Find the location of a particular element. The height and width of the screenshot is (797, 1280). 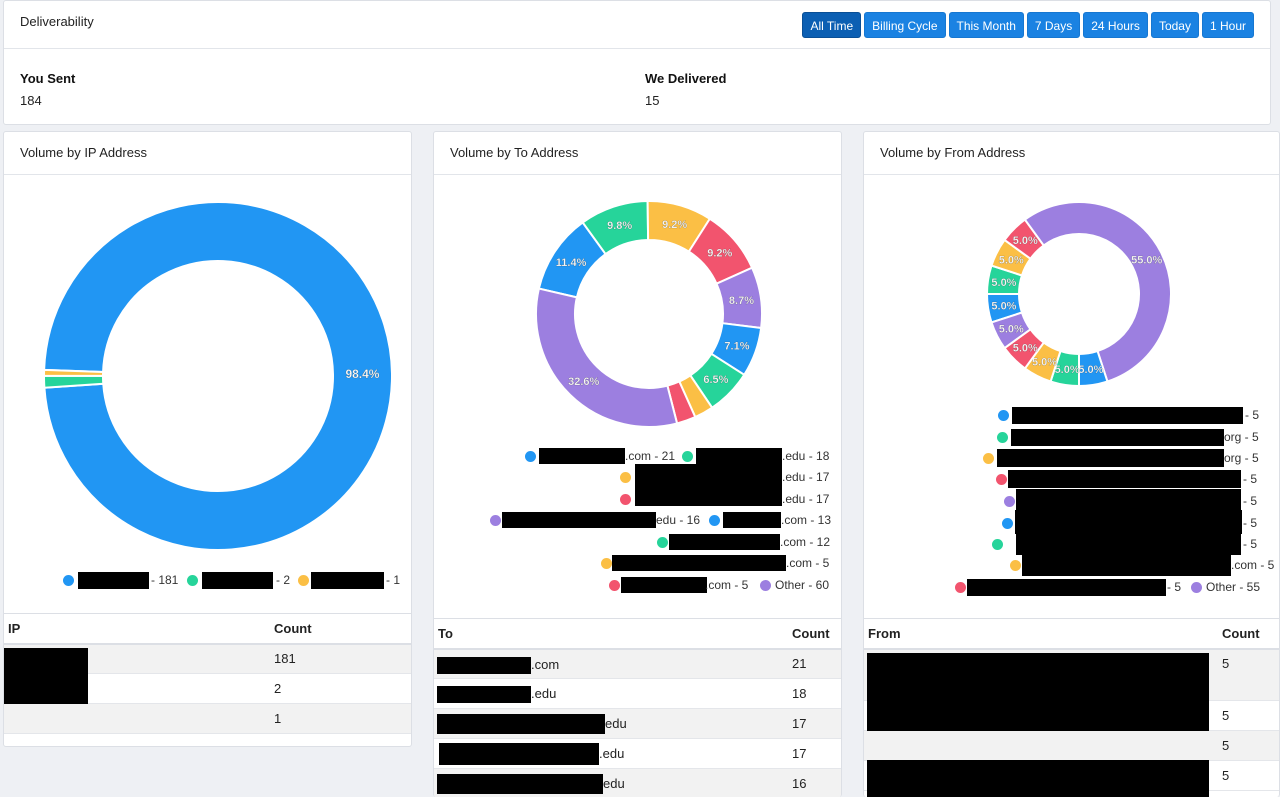

count-cell: 2 is located at coordinates (340, 688).